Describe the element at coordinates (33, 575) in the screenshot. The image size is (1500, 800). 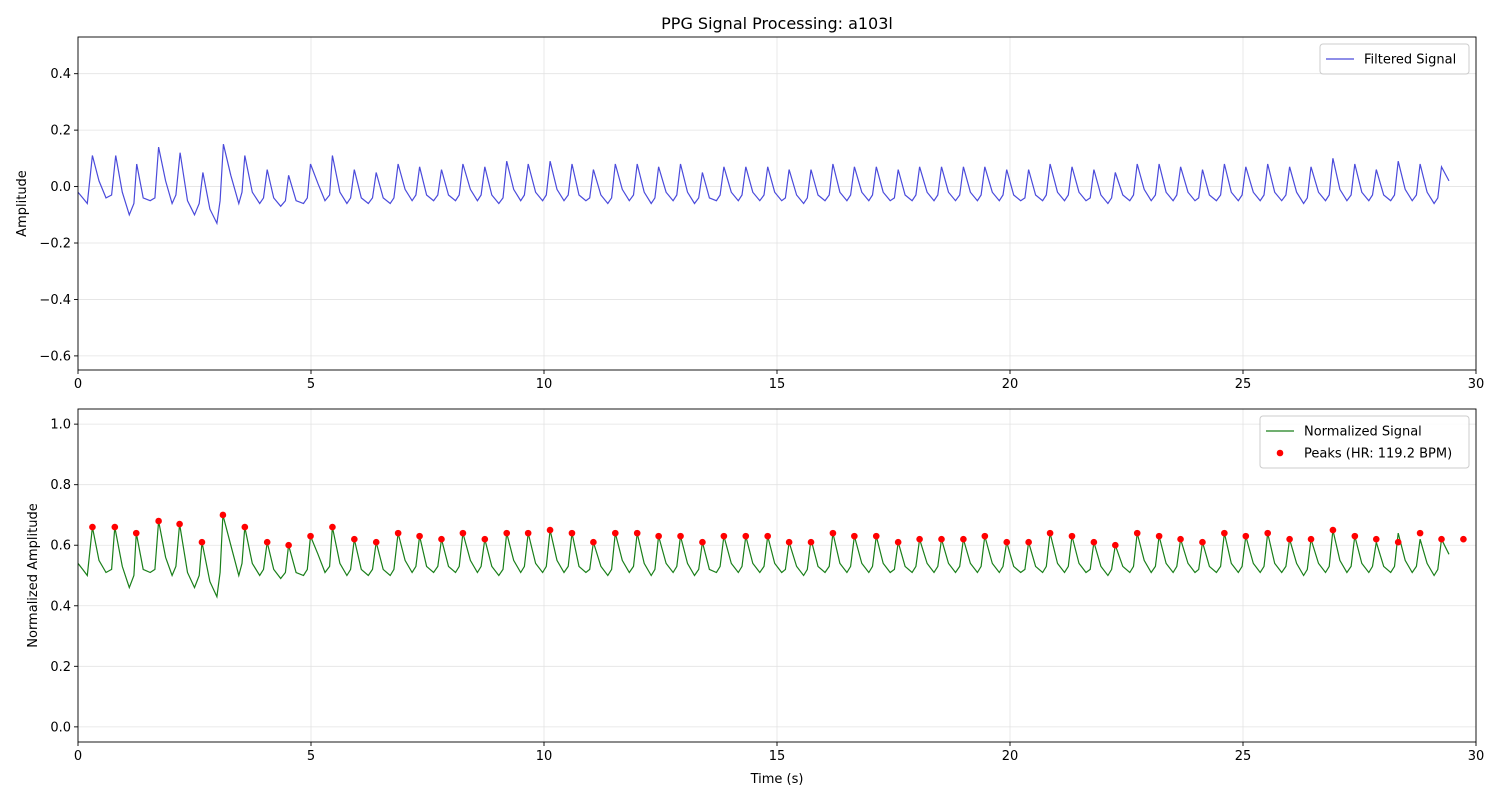
I see `y-axis-label: Normalized Amplitude` at that location.